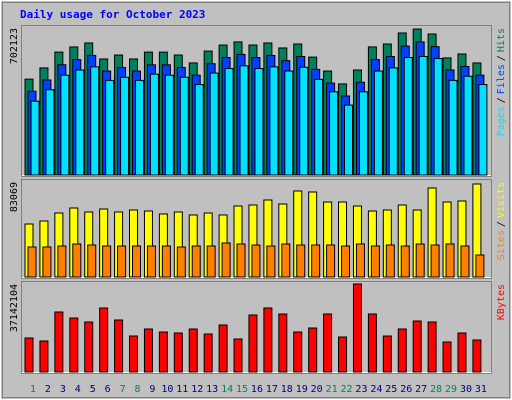 The width and height of the screenshot is (512, 400). Describe the element at coordinates (93, 389) in the screenshot. I see `x-tick-label: 5` at that location.